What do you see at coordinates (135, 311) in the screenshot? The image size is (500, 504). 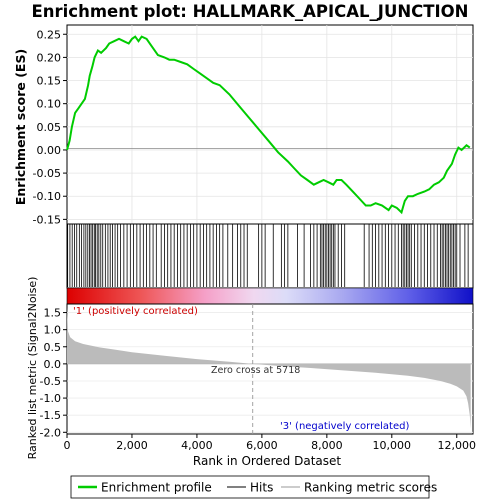 I see `positive-correlated-label: '1' (positively correlated)` at bounding box center [135, 311].